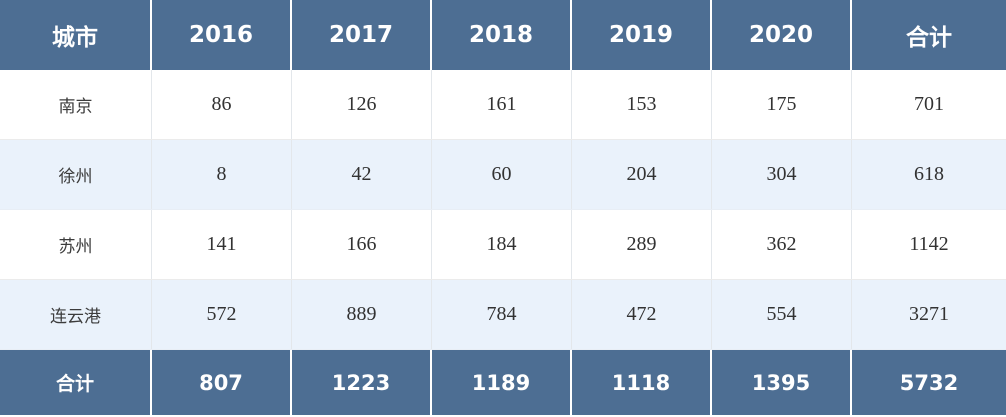 The image size is (1006, 417). I want to click on row-label: 南京, so click(76, 104).